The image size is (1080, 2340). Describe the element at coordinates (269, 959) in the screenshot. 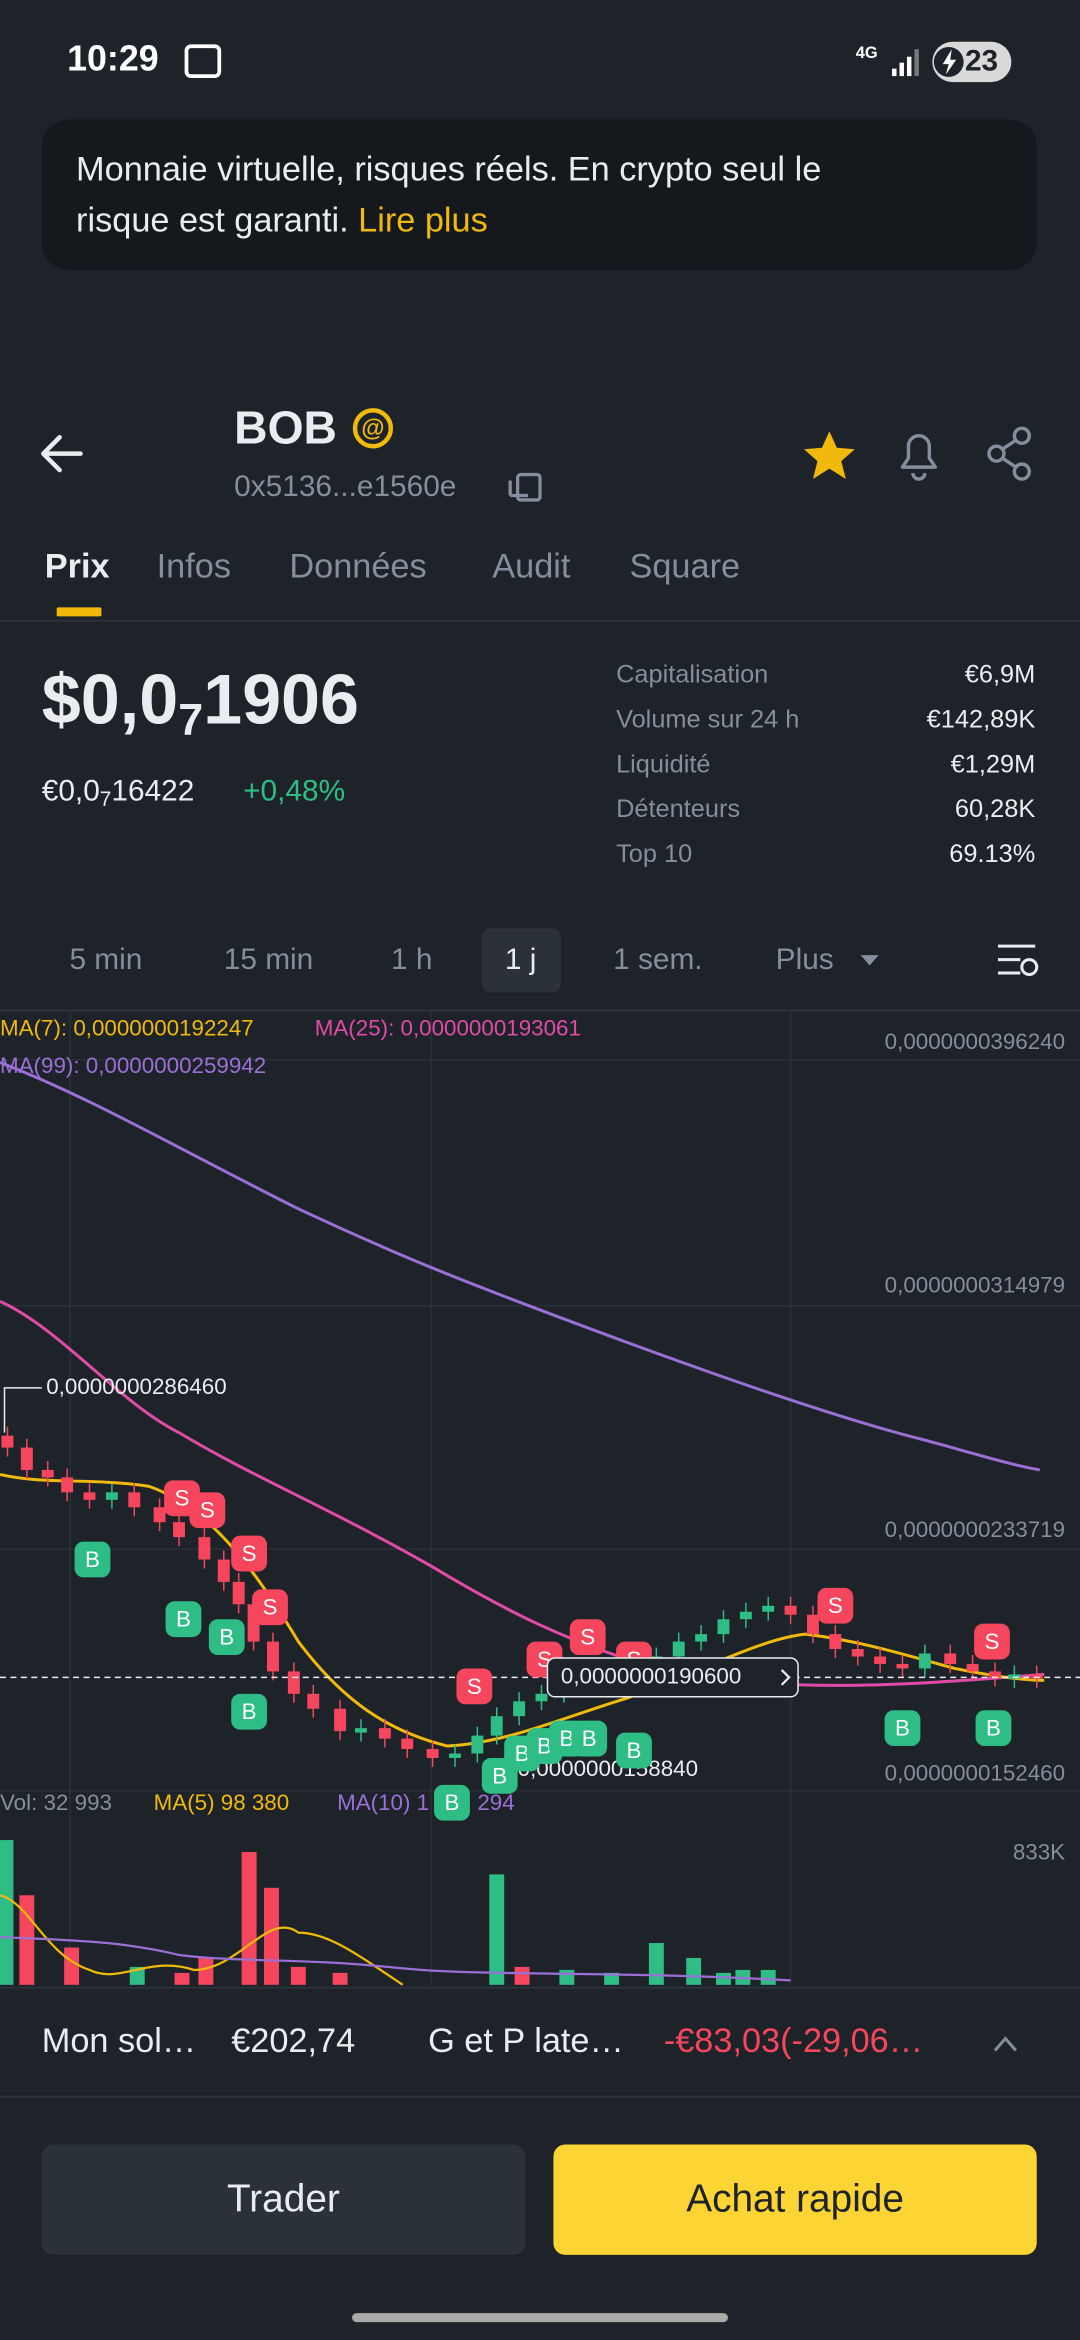

I see `interval: 15 min` at that location.